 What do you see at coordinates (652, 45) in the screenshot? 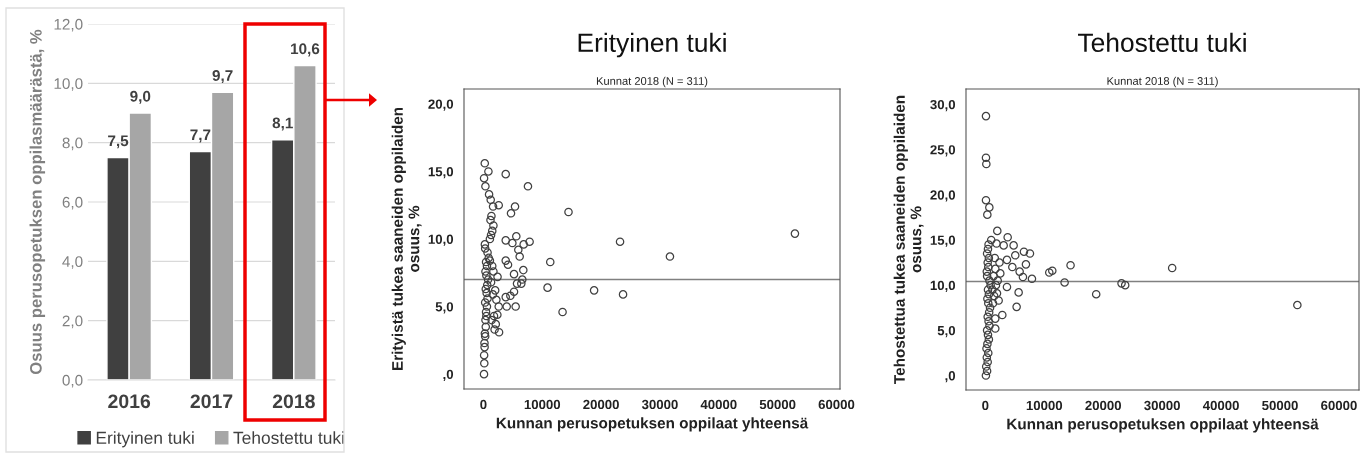
I see `chart-title: Erityinen tuki` at bounding box center [652, 45].